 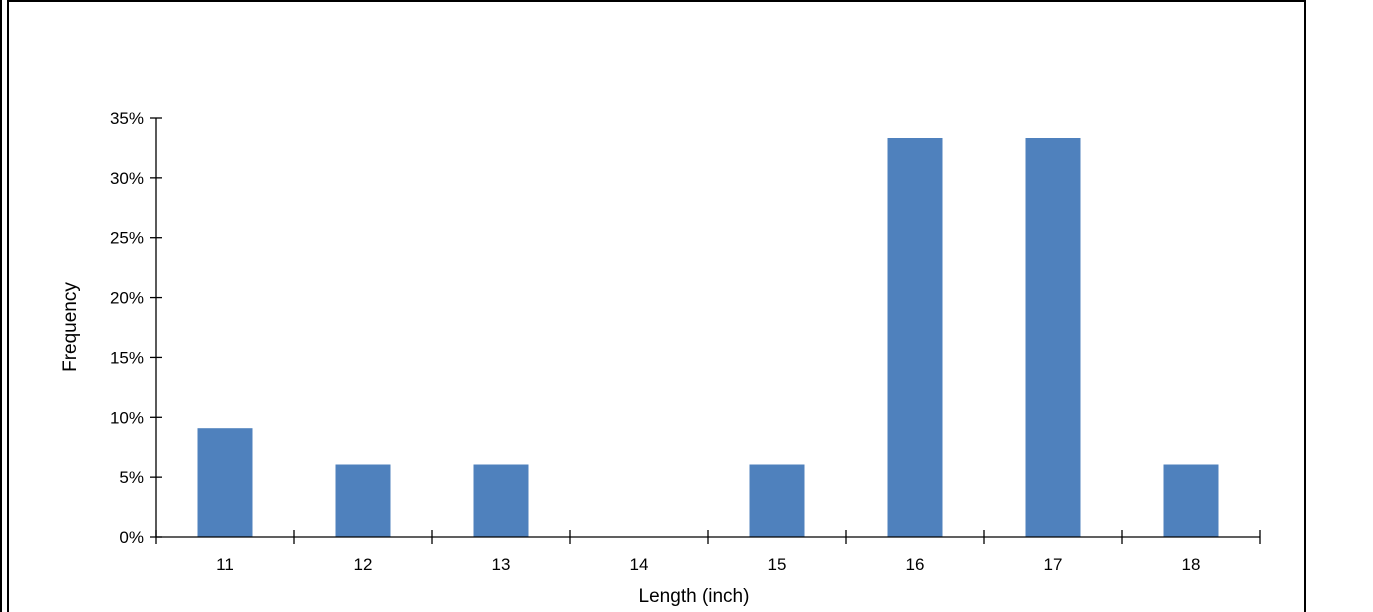 What do you see at coordinates (777, 564) in the screenshot?
I see `x-tick-label: 15` at bounding box center [777, 564].